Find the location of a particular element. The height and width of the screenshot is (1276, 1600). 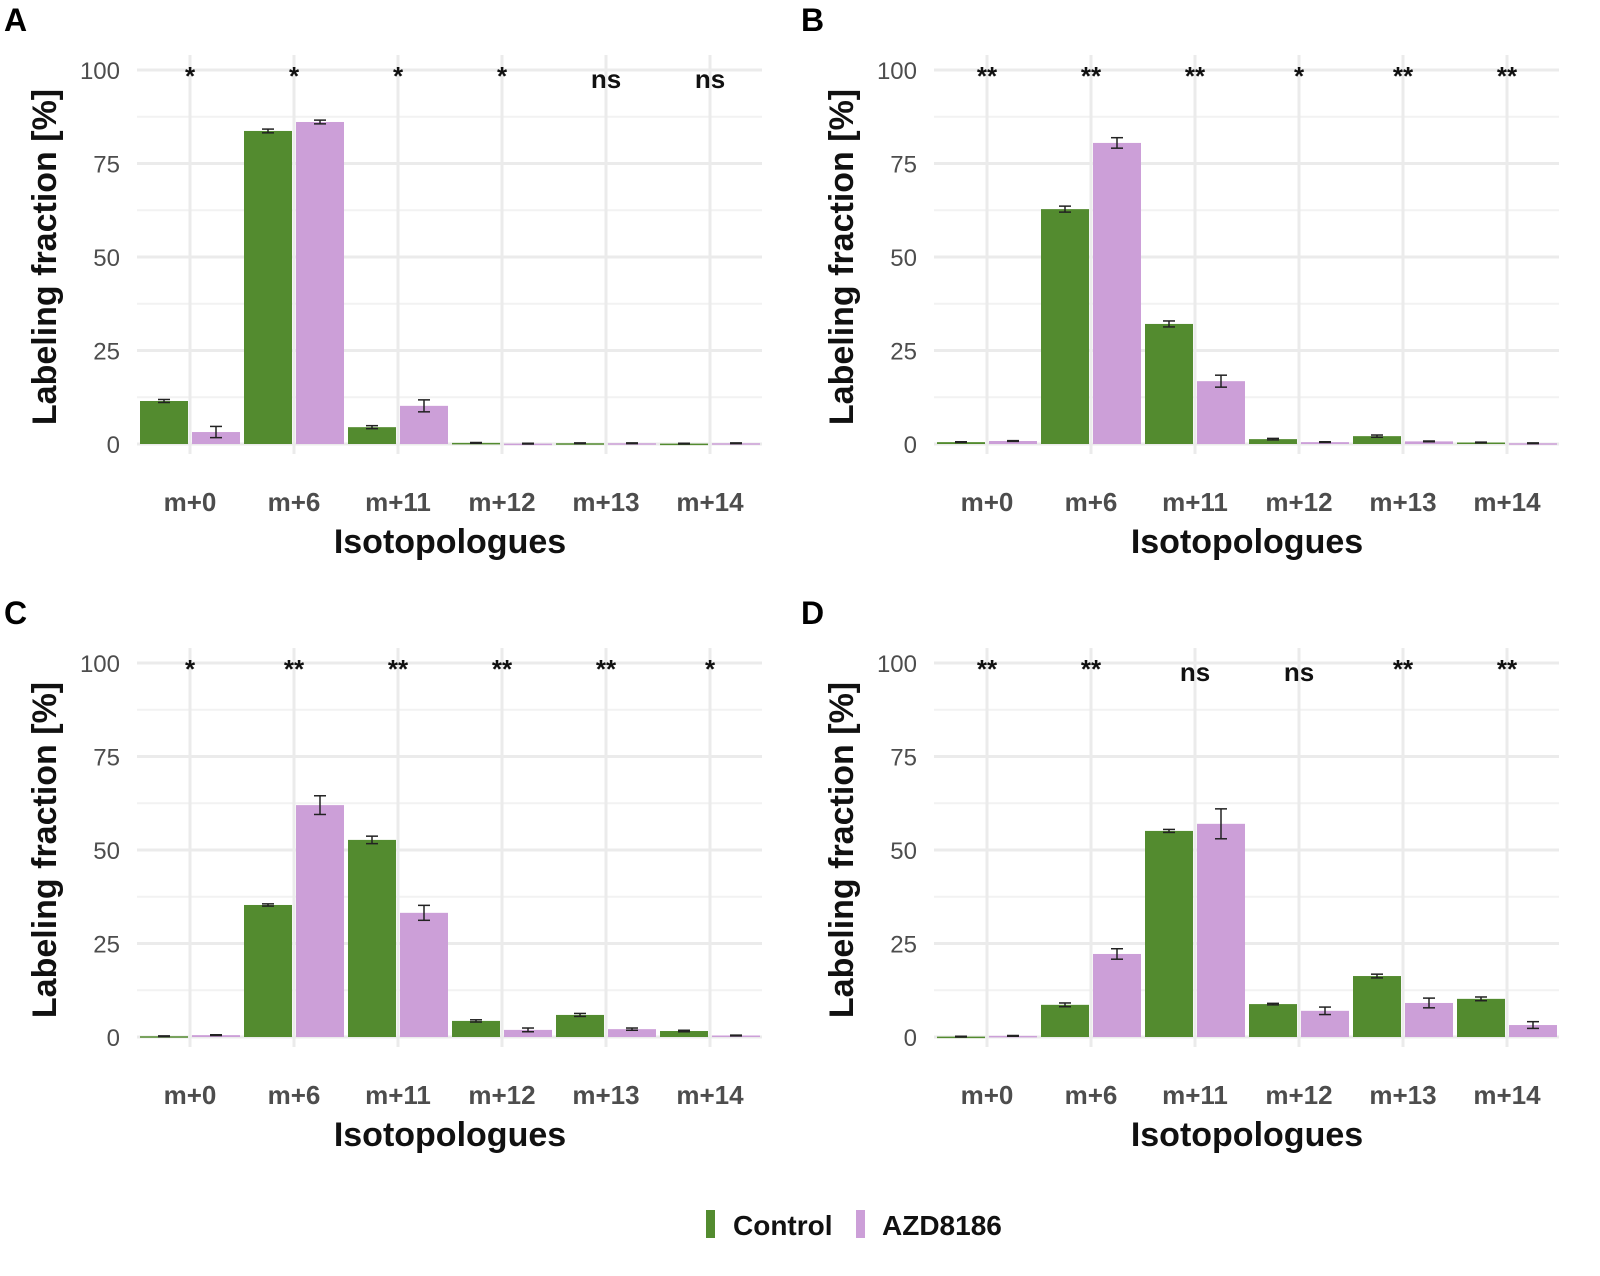

legend-label-azd8186: AZD8186 is located at coordinates (942, 1225).